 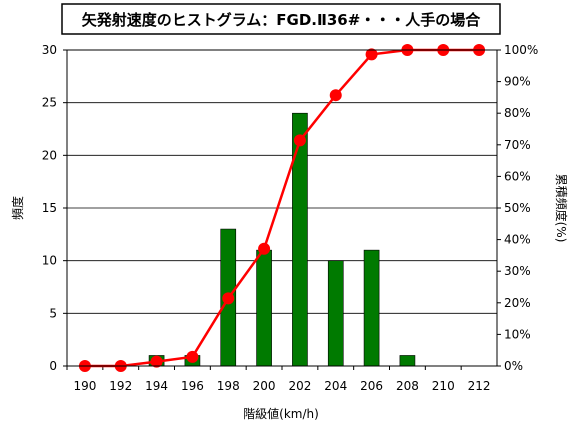 What do you see at coordinates (561, 208) in the screenshot?
I see `y2-axis-label: 累積頻度(%)` at bounding box center [561, 208].